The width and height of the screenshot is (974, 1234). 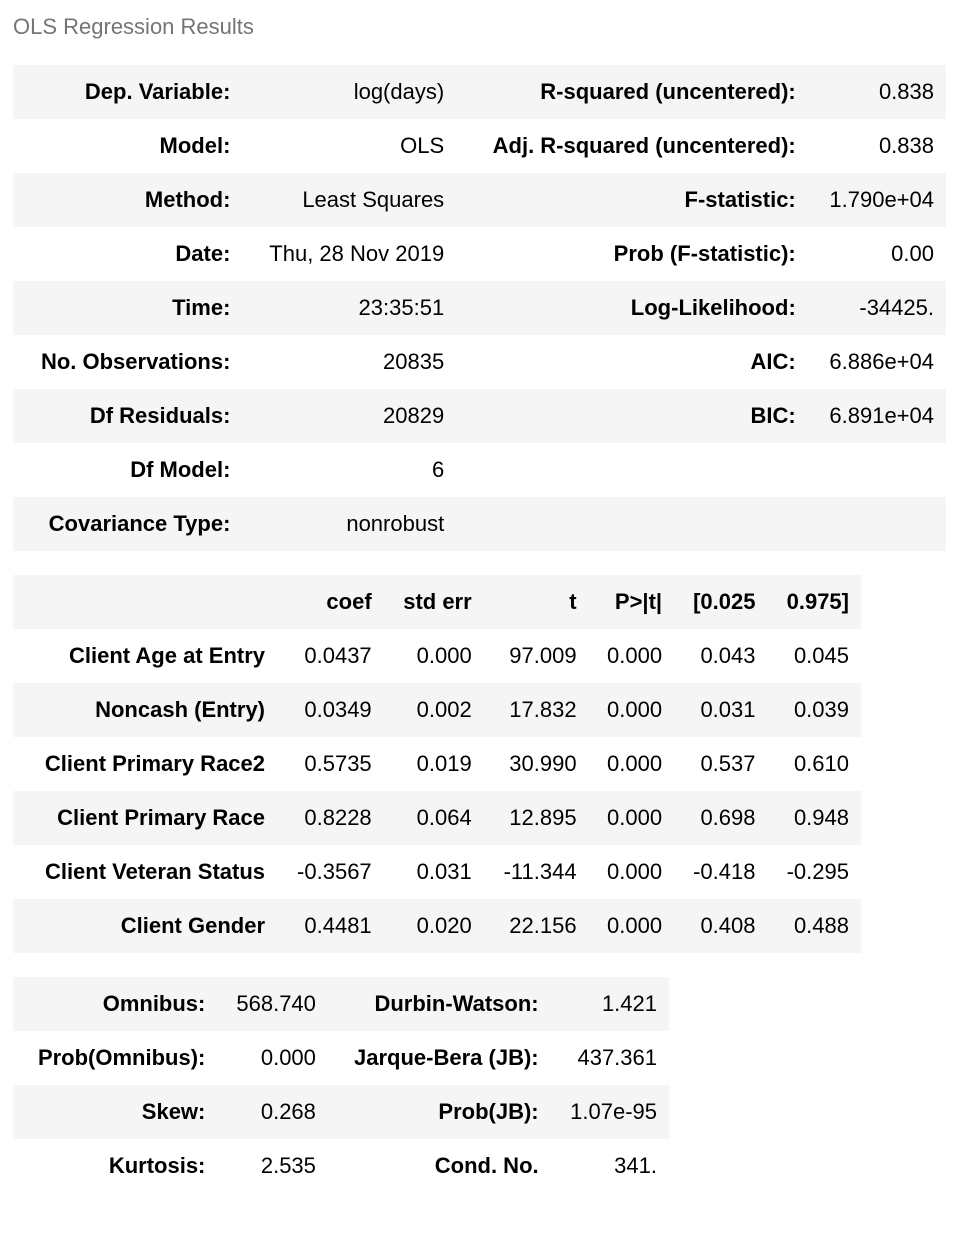 What do you see at coordinates (814, 710) in the screenshot?
I see `coefficient-cell: 0.039` at bounding box center [814, 710].